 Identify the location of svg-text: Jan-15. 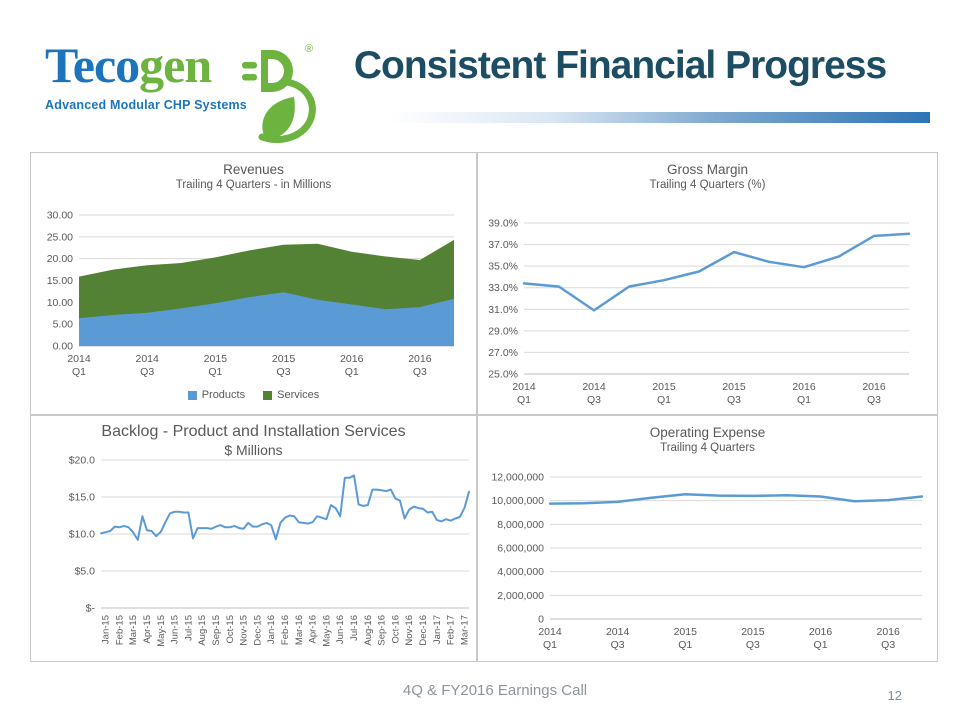
(106, 629).